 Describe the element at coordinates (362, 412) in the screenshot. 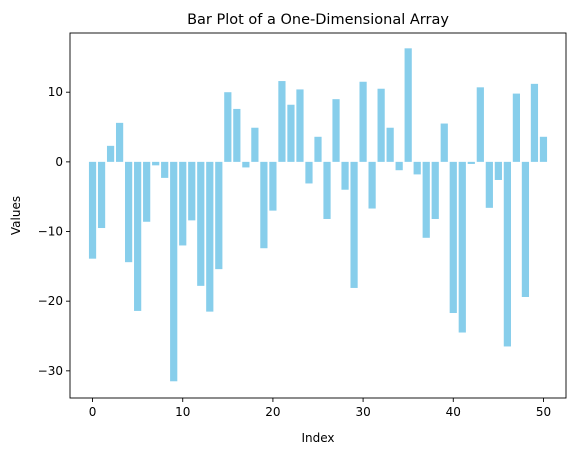

I see `x-tick-label: 30` at that location.